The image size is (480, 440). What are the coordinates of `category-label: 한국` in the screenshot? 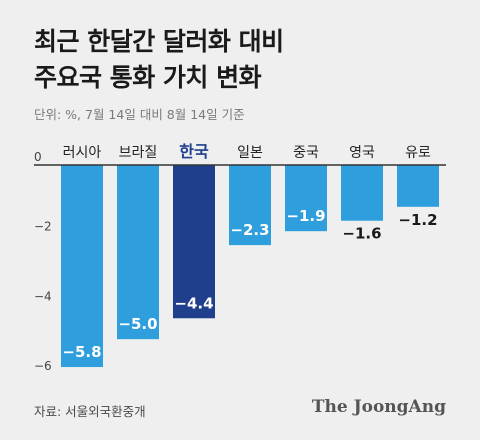 It's located at (194, 151).